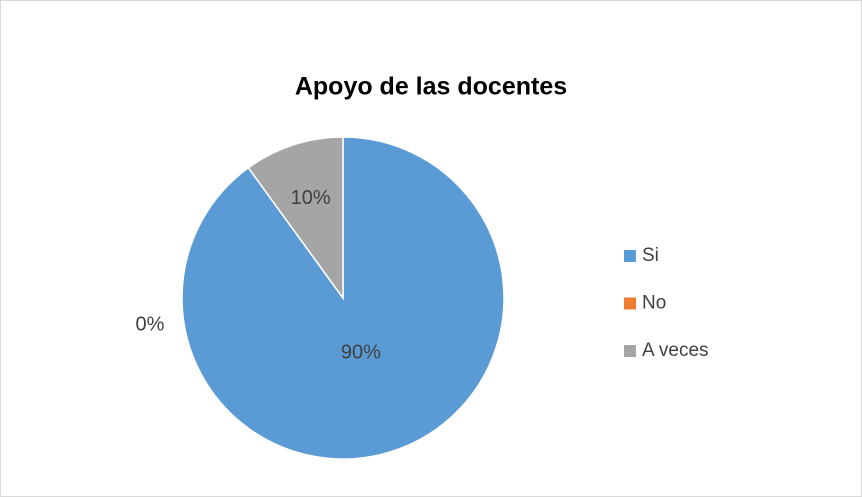  What do you see at coordinates (650, 255) in the screenshot?
I see `legend-label: Si` at bounding box center [650, 255].